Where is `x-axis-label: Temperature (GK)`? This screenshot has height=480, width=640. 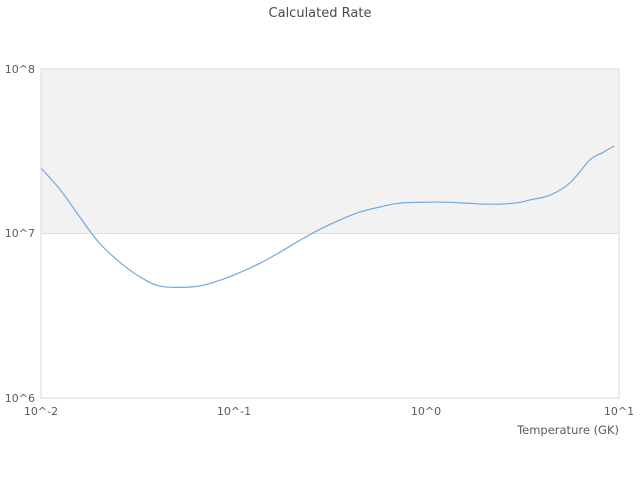 x-axis-label: Temperature (GK) is located at coordinates (567, 430).